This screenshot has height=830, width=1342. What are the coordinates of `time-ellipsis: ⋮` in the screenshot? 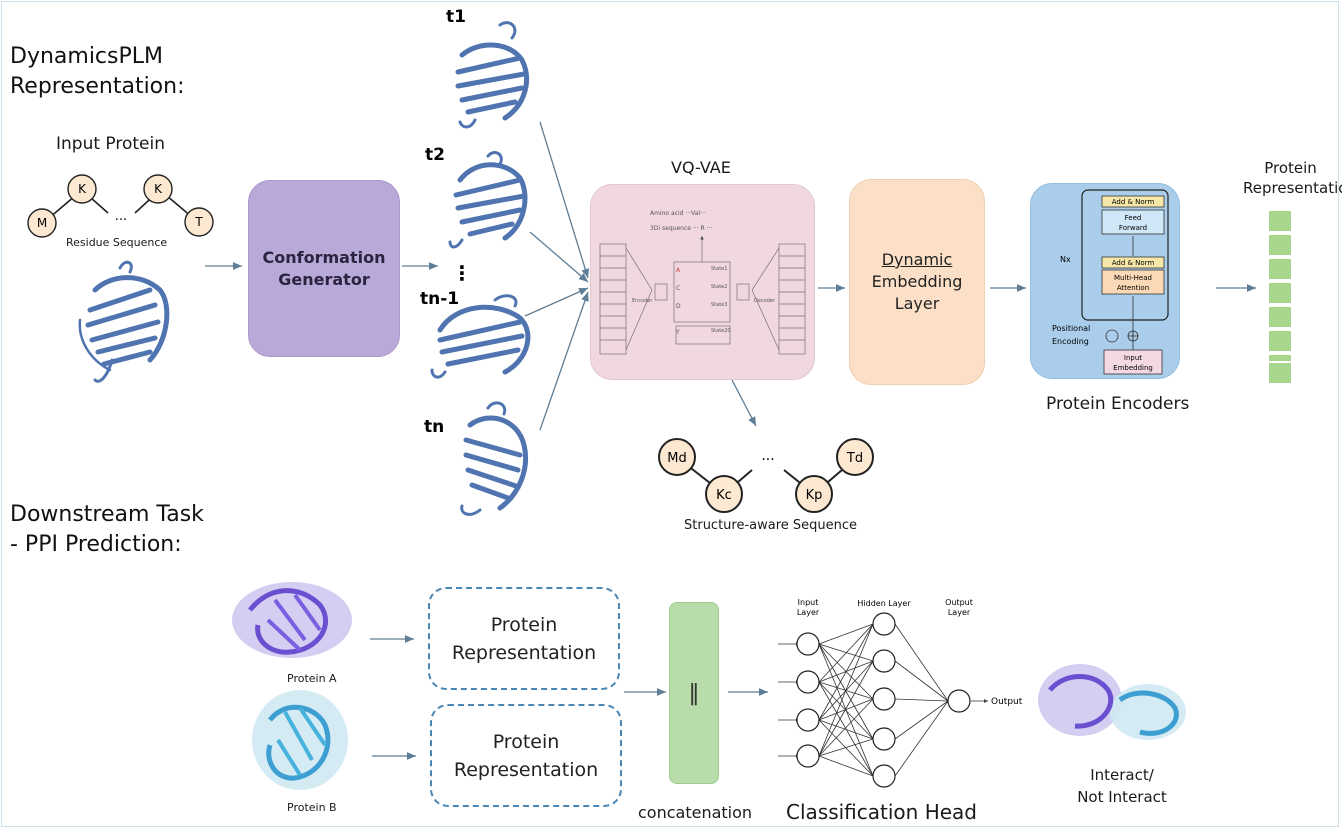 It's located at (462, 273).